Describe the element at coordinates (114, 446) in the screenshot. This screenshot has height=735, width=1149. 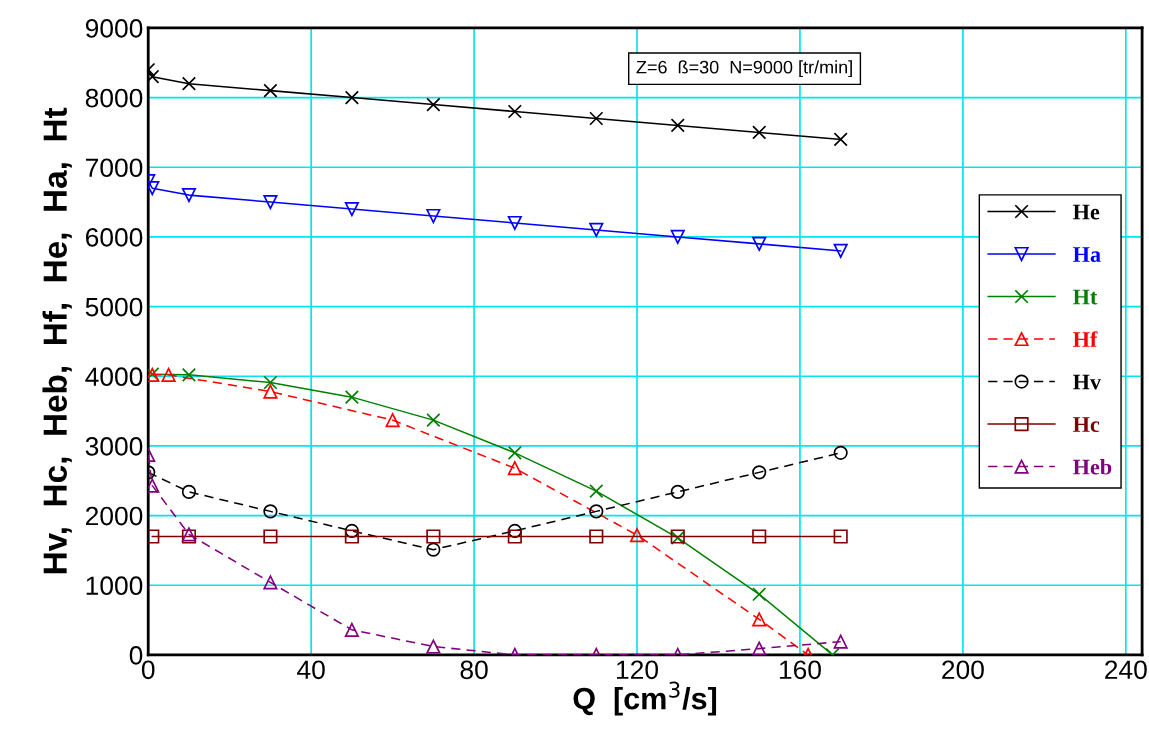
I see `y-tick-label: 3000` at that location.